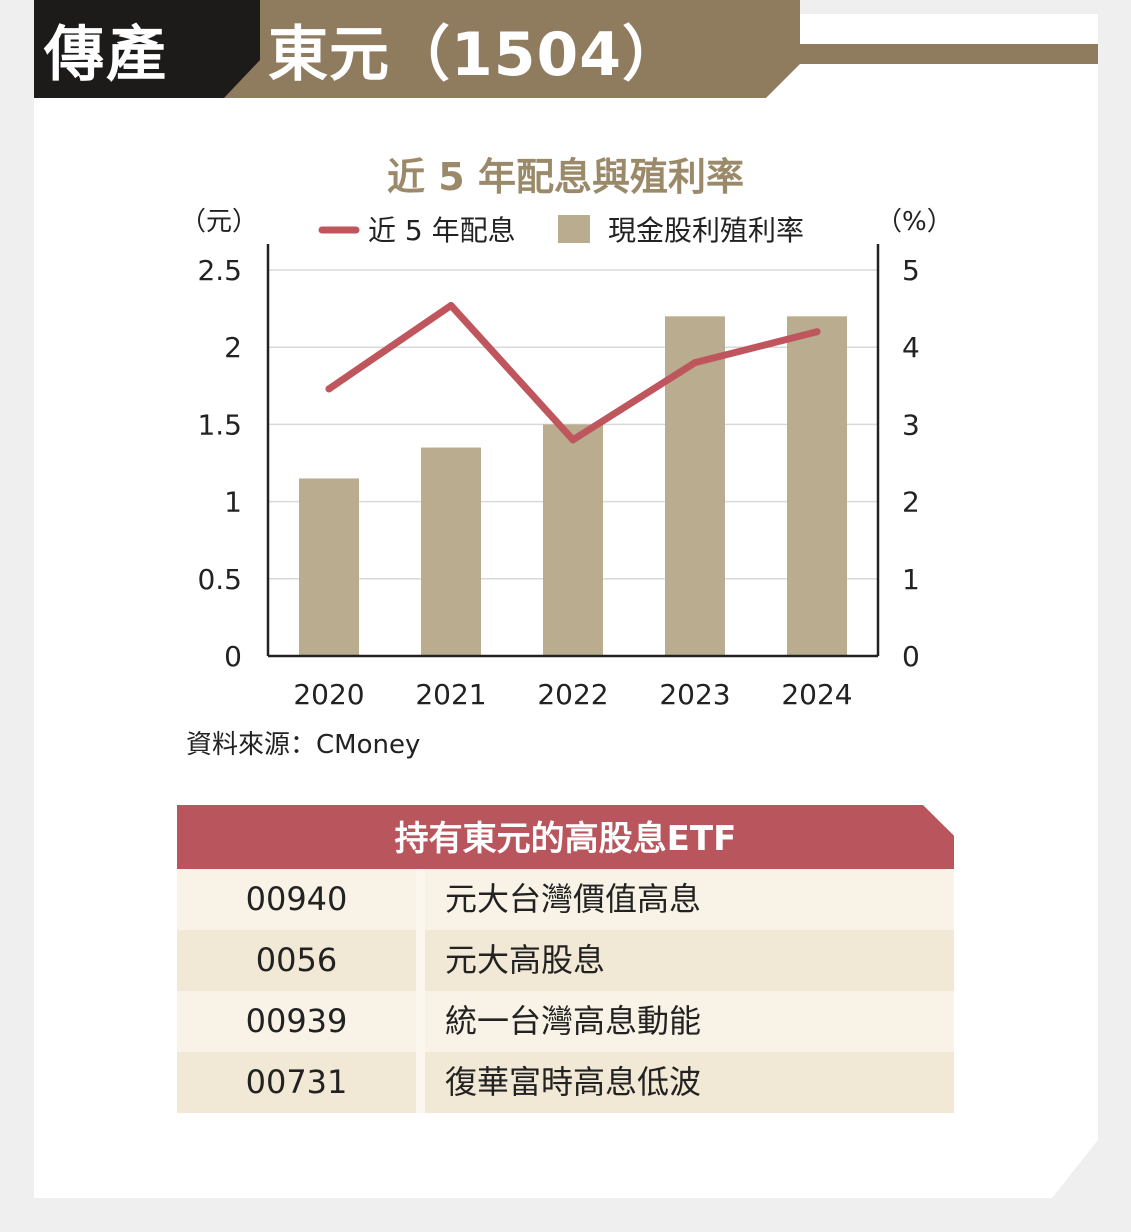 The image size is (1131, 1232). I want to click on left-tick-label: 1.5, so click(219, 424).